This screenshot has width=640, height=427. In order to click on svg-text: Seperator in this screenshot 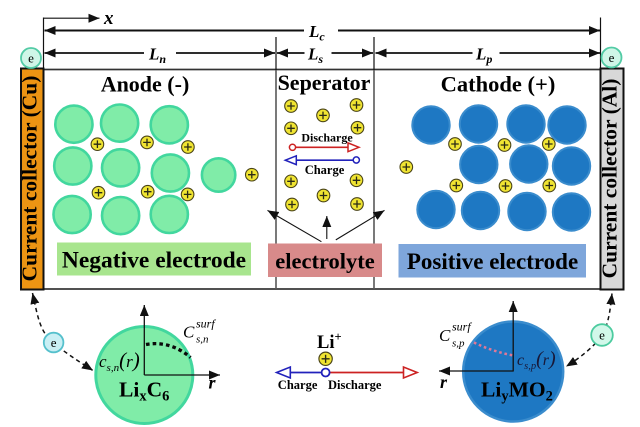, I will do `click(324, 82)`.